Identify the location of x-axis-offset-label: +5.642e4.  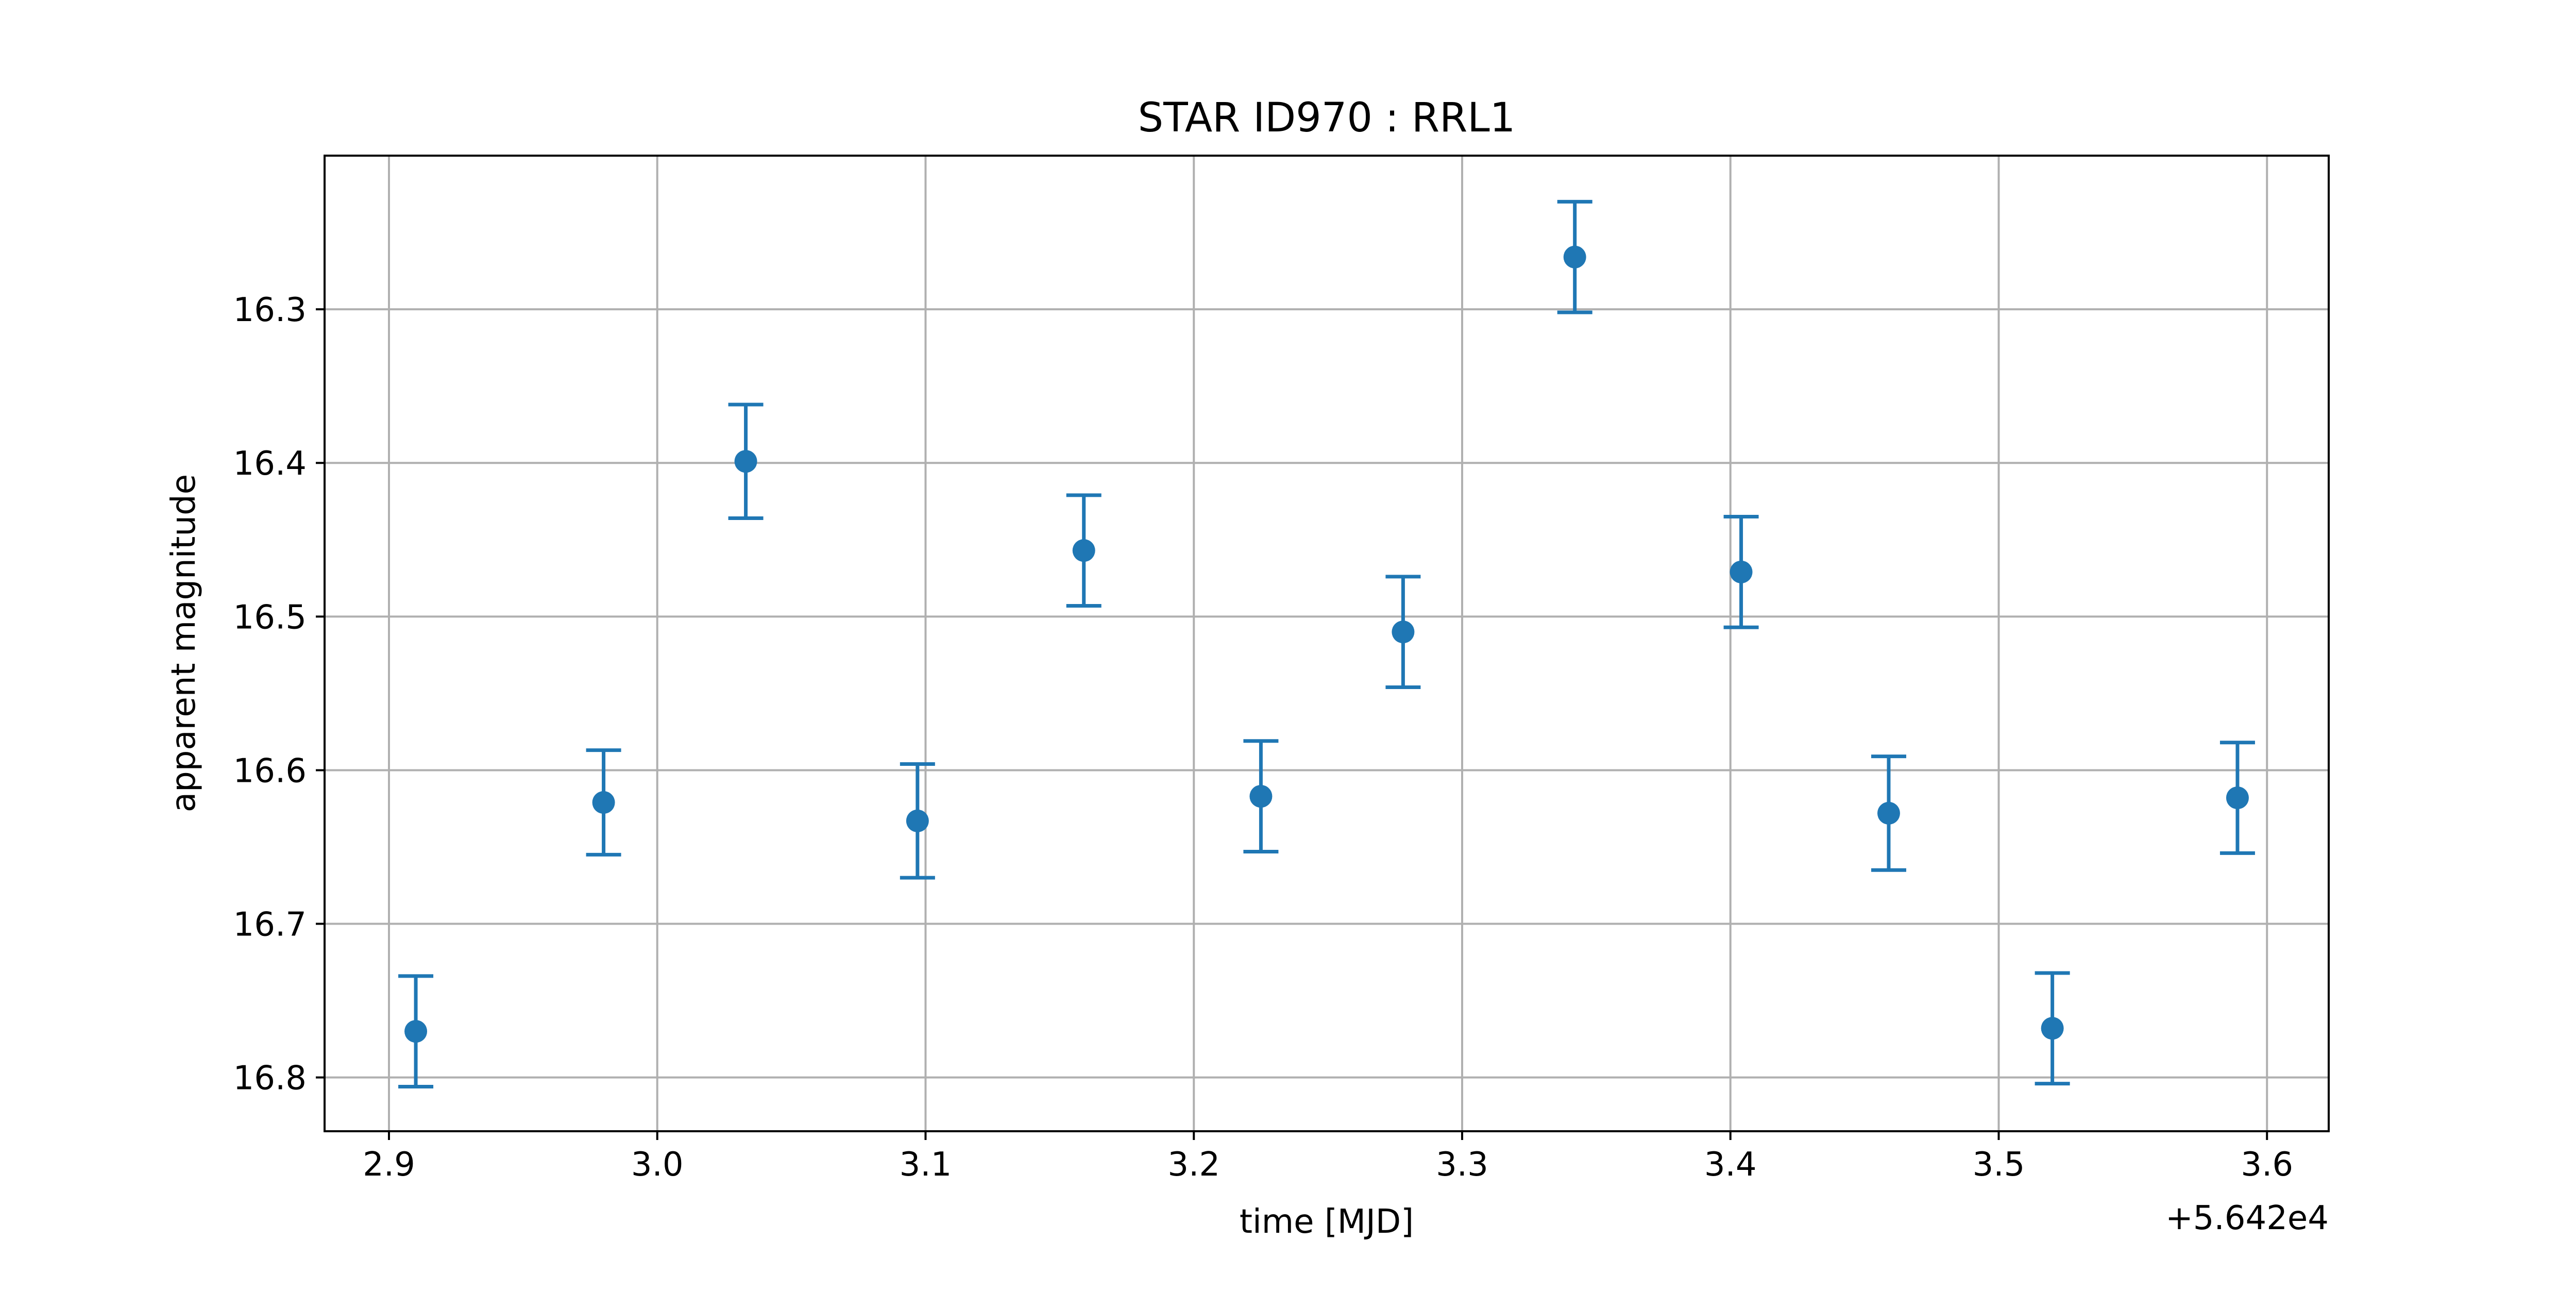
(2247, 1218).